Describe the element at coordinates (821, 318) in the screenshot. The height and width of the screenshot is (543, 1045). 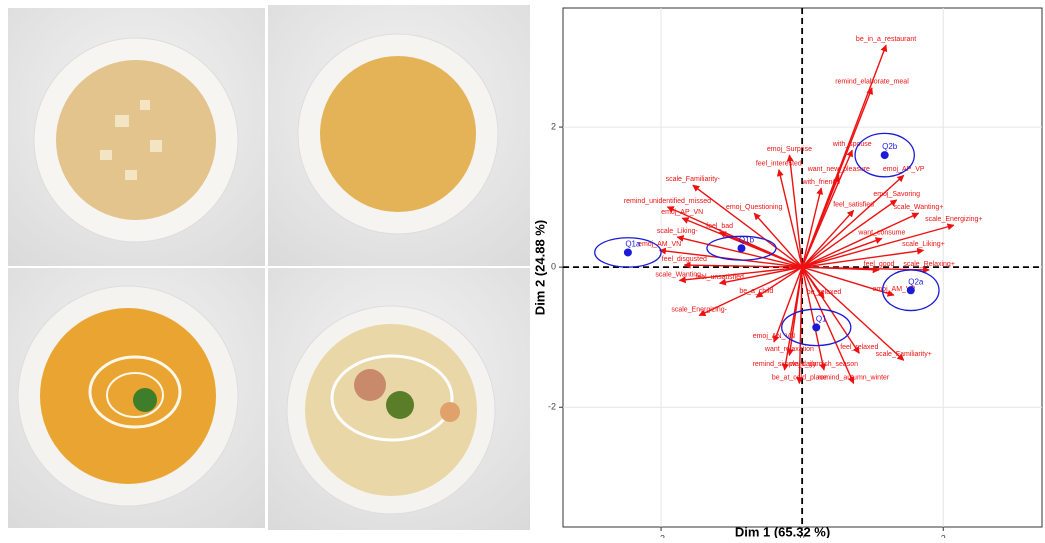
I see `point-label: Q1` at that location.